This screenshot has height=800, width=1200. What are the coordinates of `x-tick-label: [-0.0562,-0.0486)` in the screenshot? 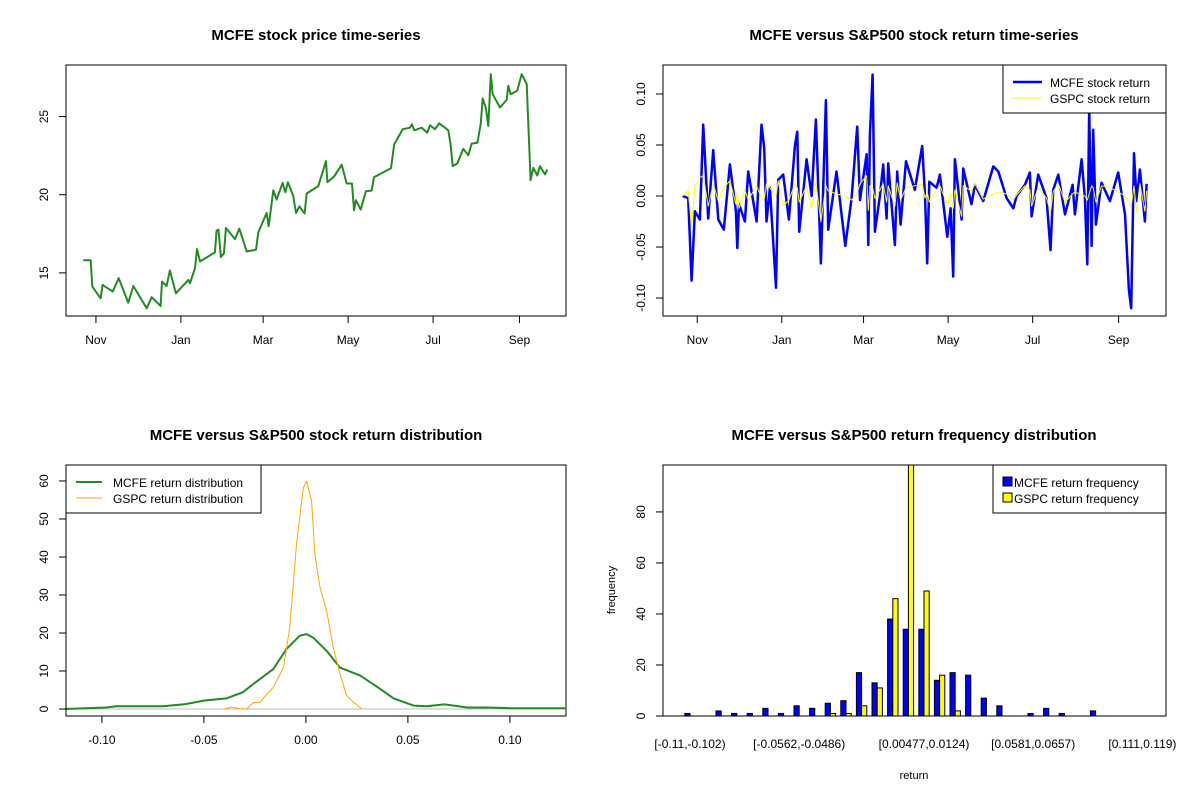 It's located at (799, 744).